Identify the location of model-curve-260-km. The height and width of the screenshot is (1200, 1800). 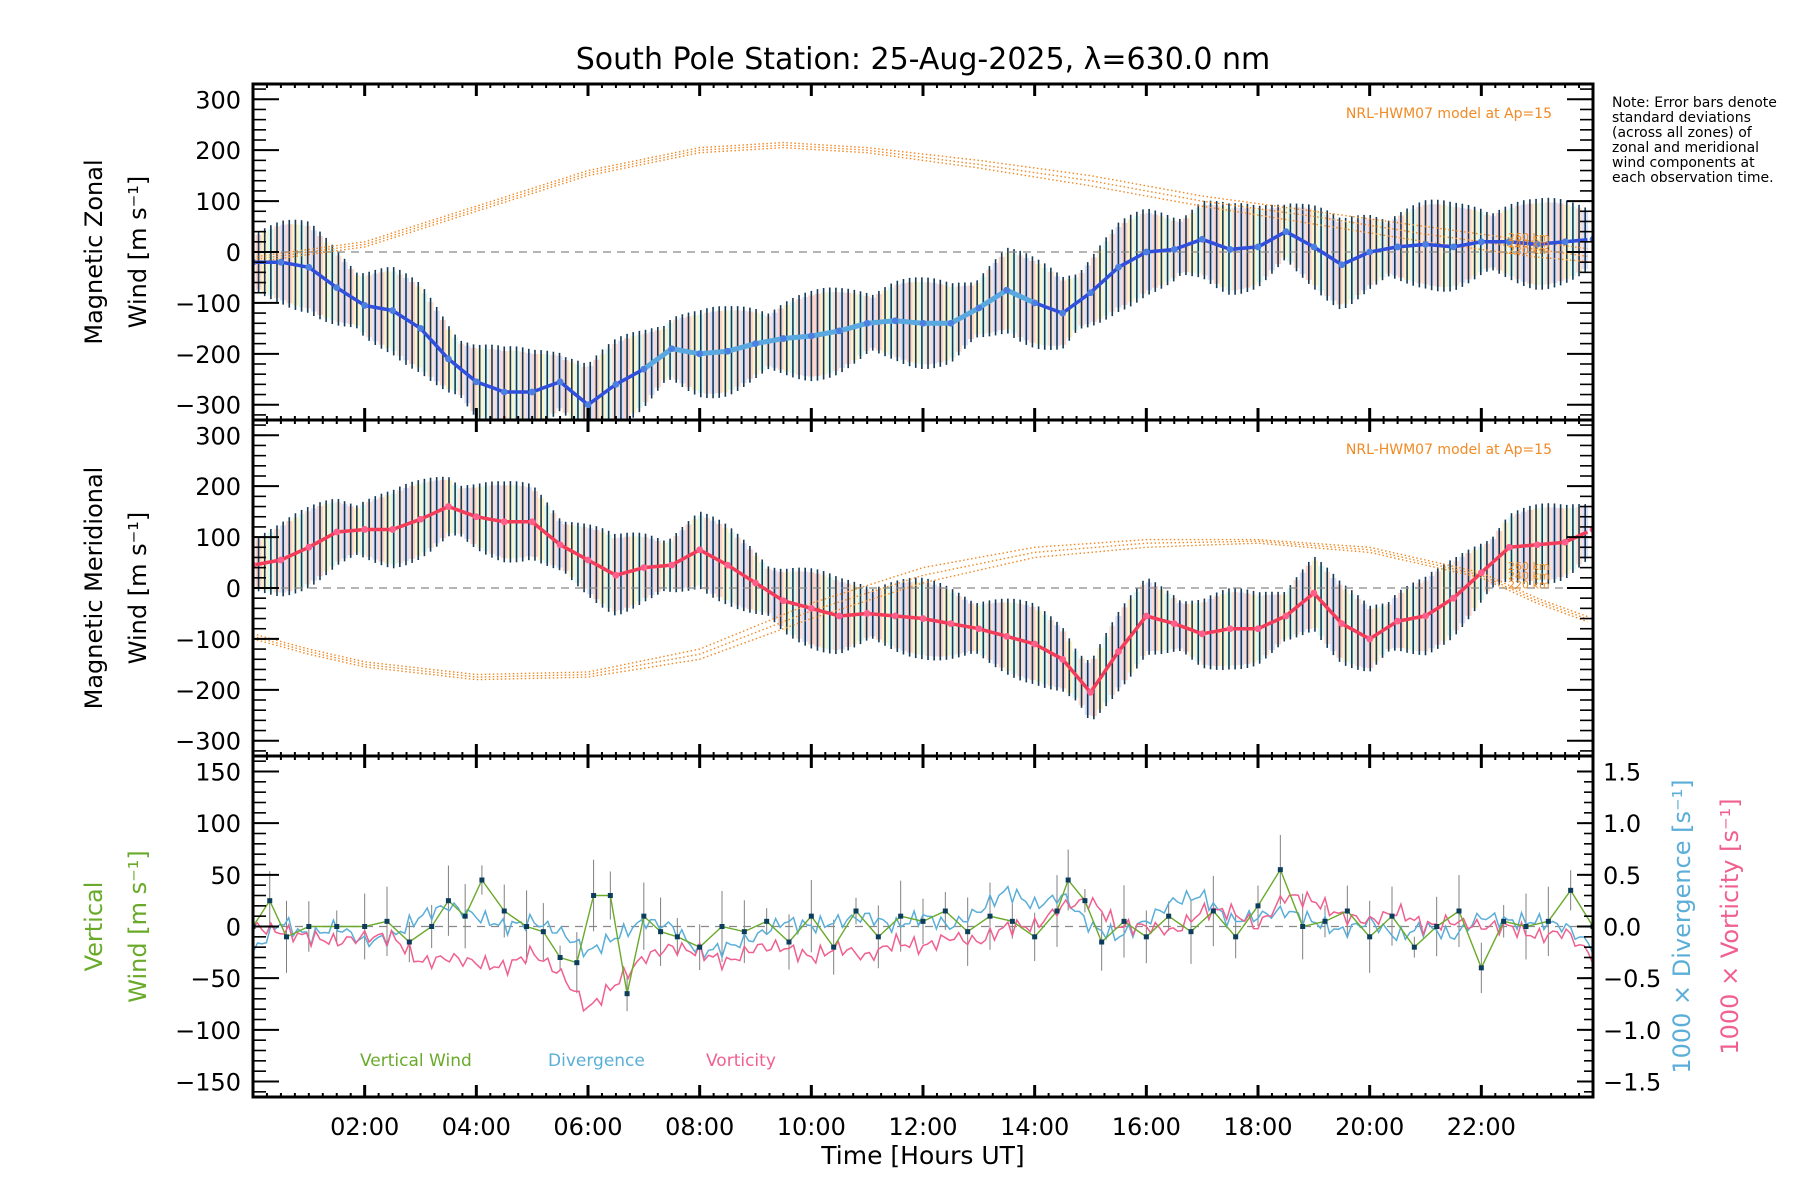
(920, 199).